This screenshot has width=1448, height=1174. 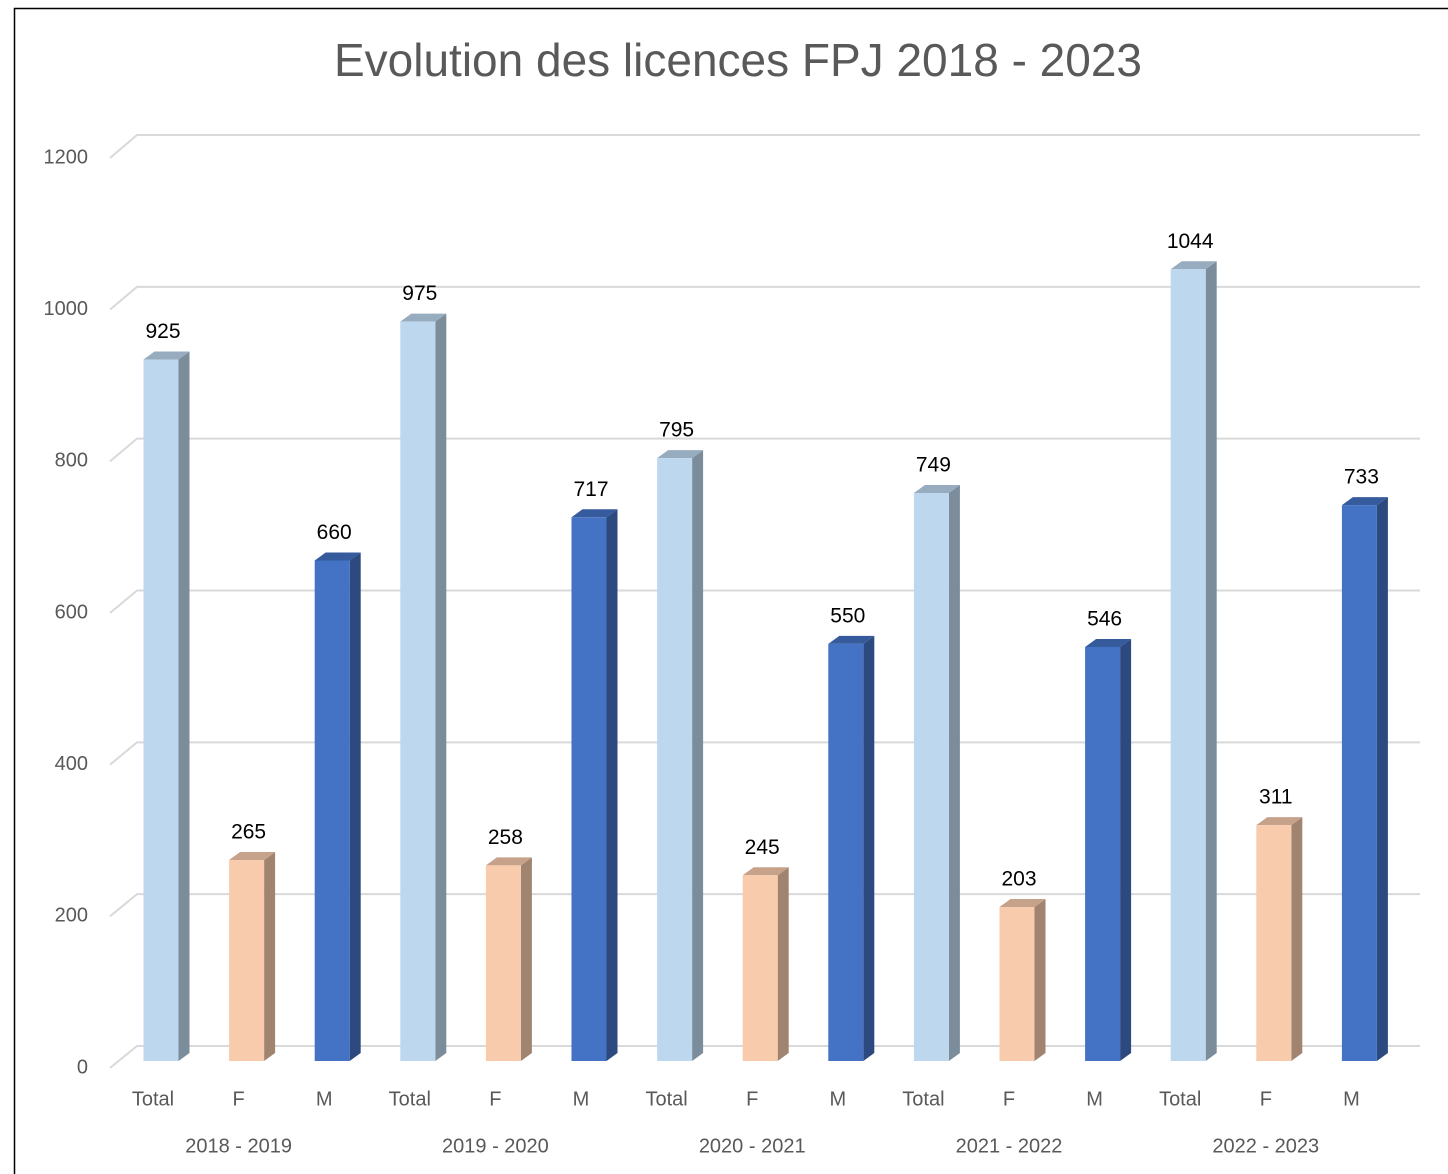 What do you see at coordinates (248, 832) in the screenshot?
I see `value-label: 265` at bounding box center [248, 832].